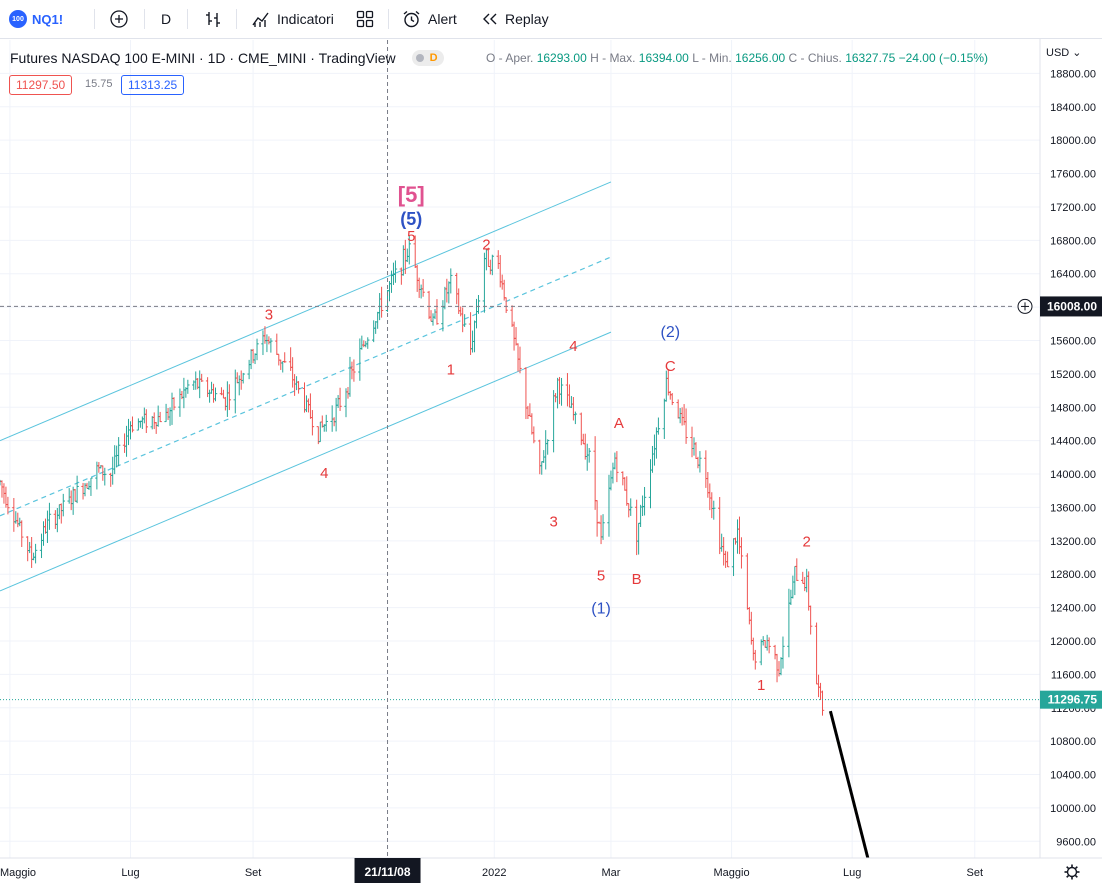 This screenshot has height=895, width=1102. What do you see at coordinates (1064, 53) in the screenshot?
I see `currency-dropdown: USD ⌄` at bounding box center [1064, 53].